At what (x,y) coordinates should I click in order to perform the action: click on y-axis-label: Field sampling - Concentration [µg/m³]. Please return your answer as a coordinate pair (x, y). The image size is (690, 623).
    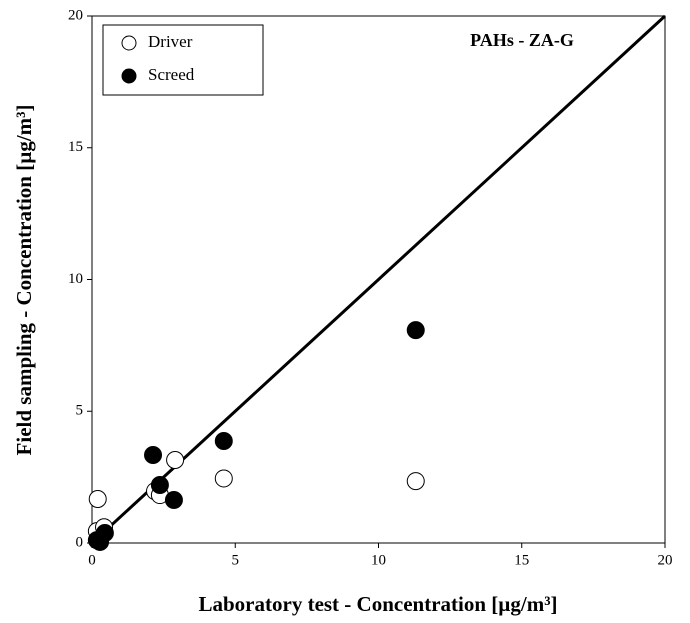
    Looking at the image, I should click on (24, 280).